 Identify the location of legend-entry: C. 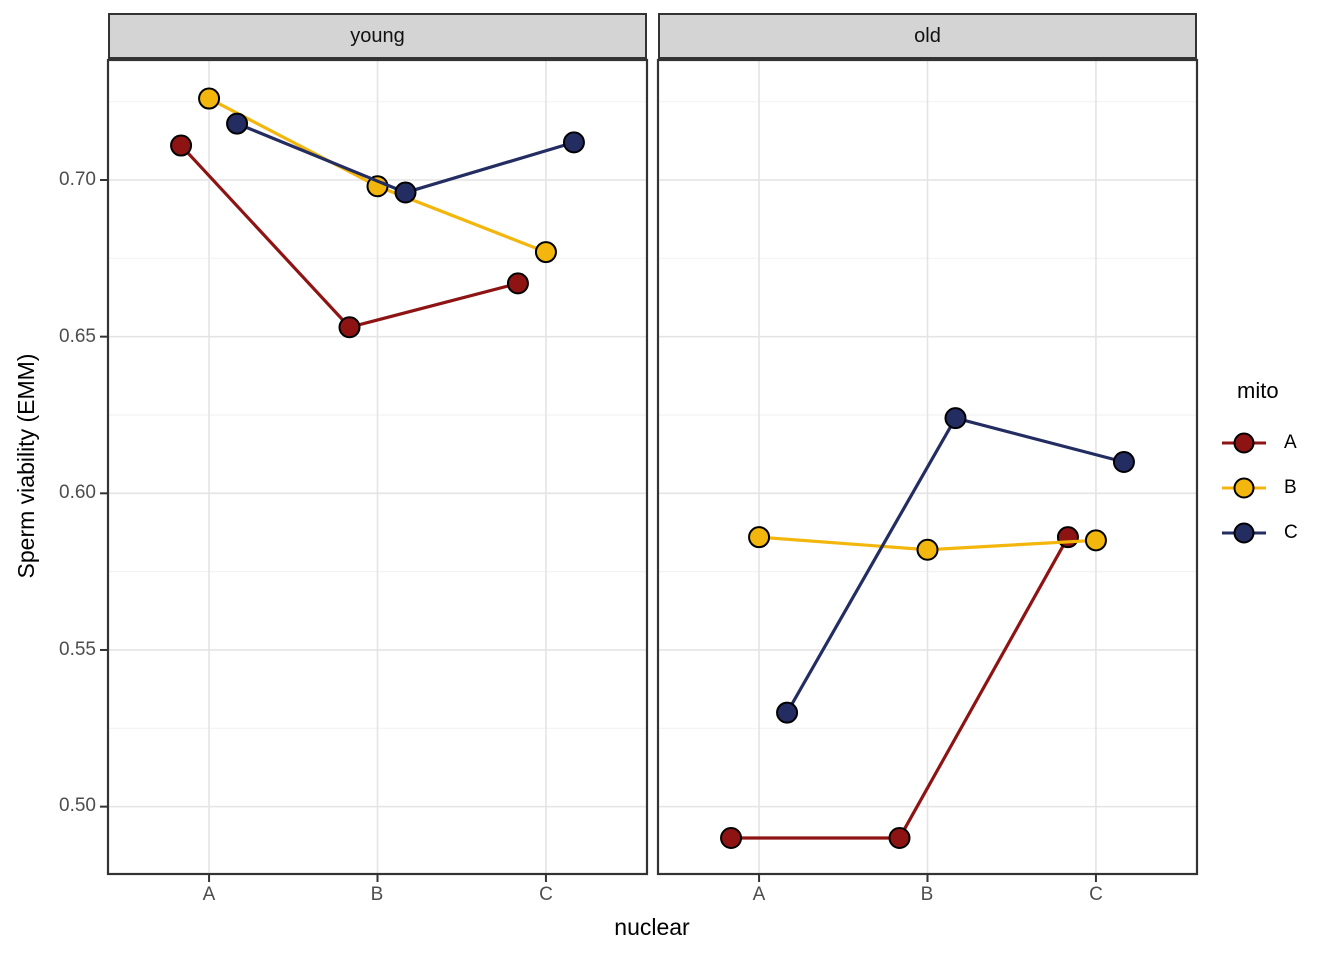
(1282, 533).